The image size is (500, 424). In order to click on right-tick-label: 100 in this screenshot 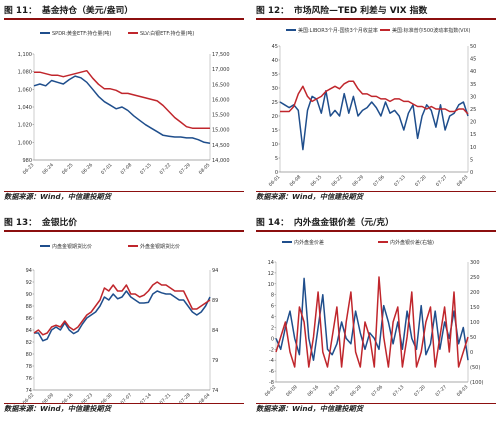, I will do `click(475, 323)`.